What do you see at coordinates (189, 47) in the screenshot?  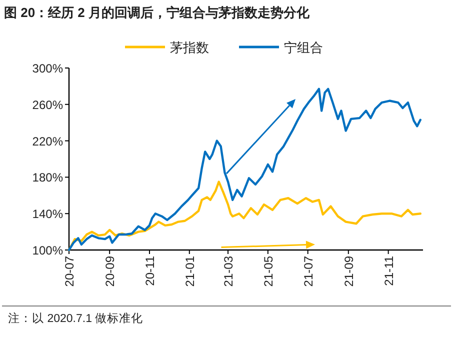 I see `legend-label: 茅指数` at bounding box center [189, 47].